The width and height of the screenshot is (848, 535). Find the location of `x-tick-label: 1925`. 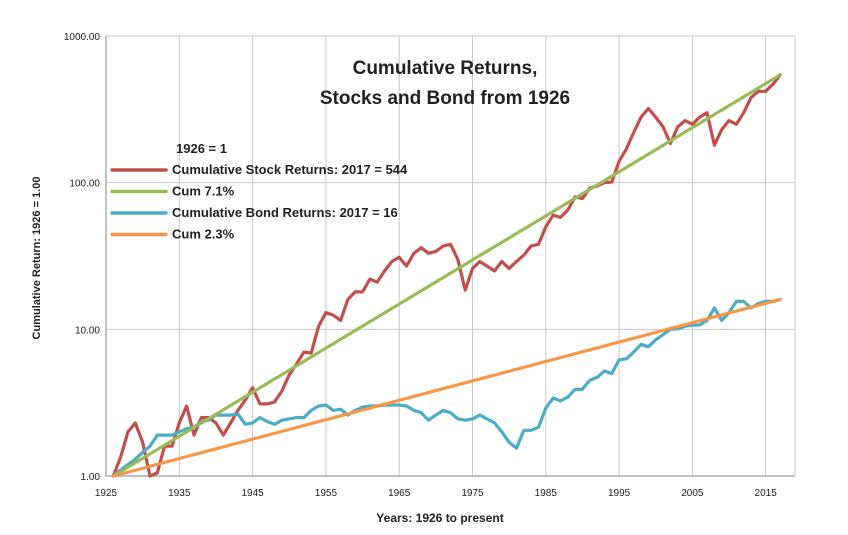

x-tick-label: 1925 is located at coordinates (106, 493).